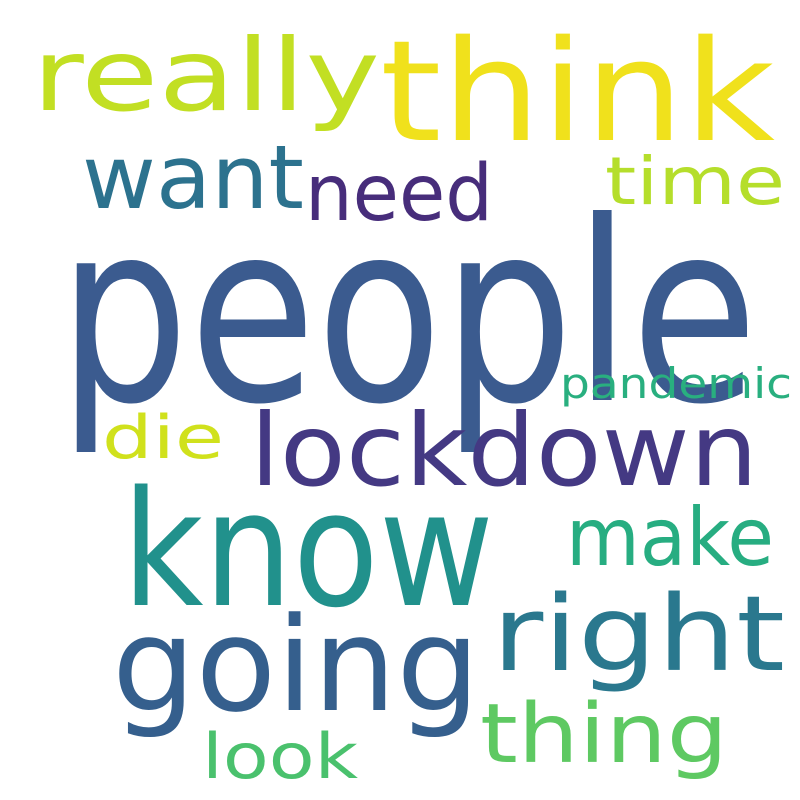 The height and width of the screenshot is (800, 800). I want to click on word-really: really, so click(206, 75).